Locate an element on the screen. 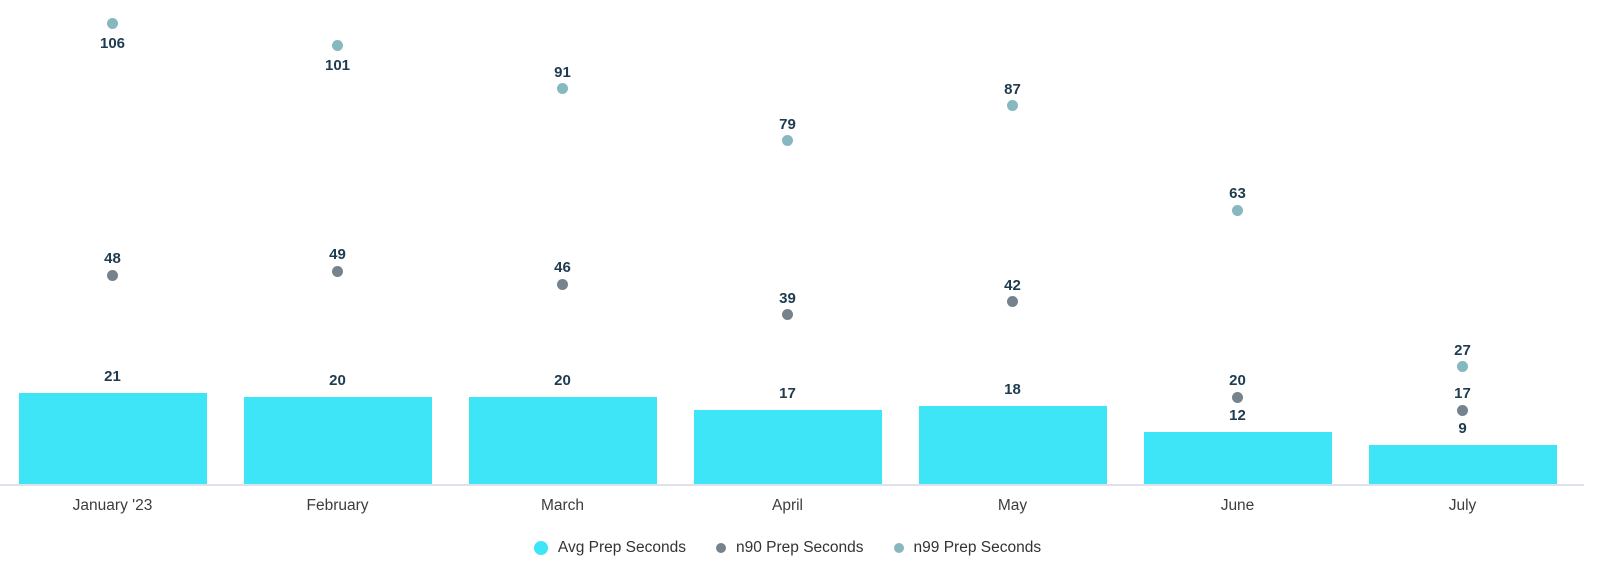  legend-marker-avg-prep-seconds-icon is located at coordinates (540, 548).